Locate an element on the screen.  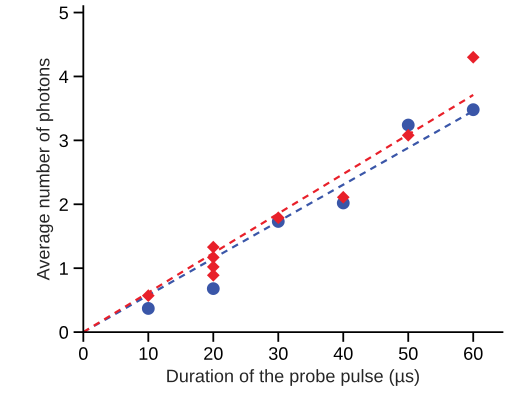
x-tick-label: 0 is located at coordinates (83, 353).